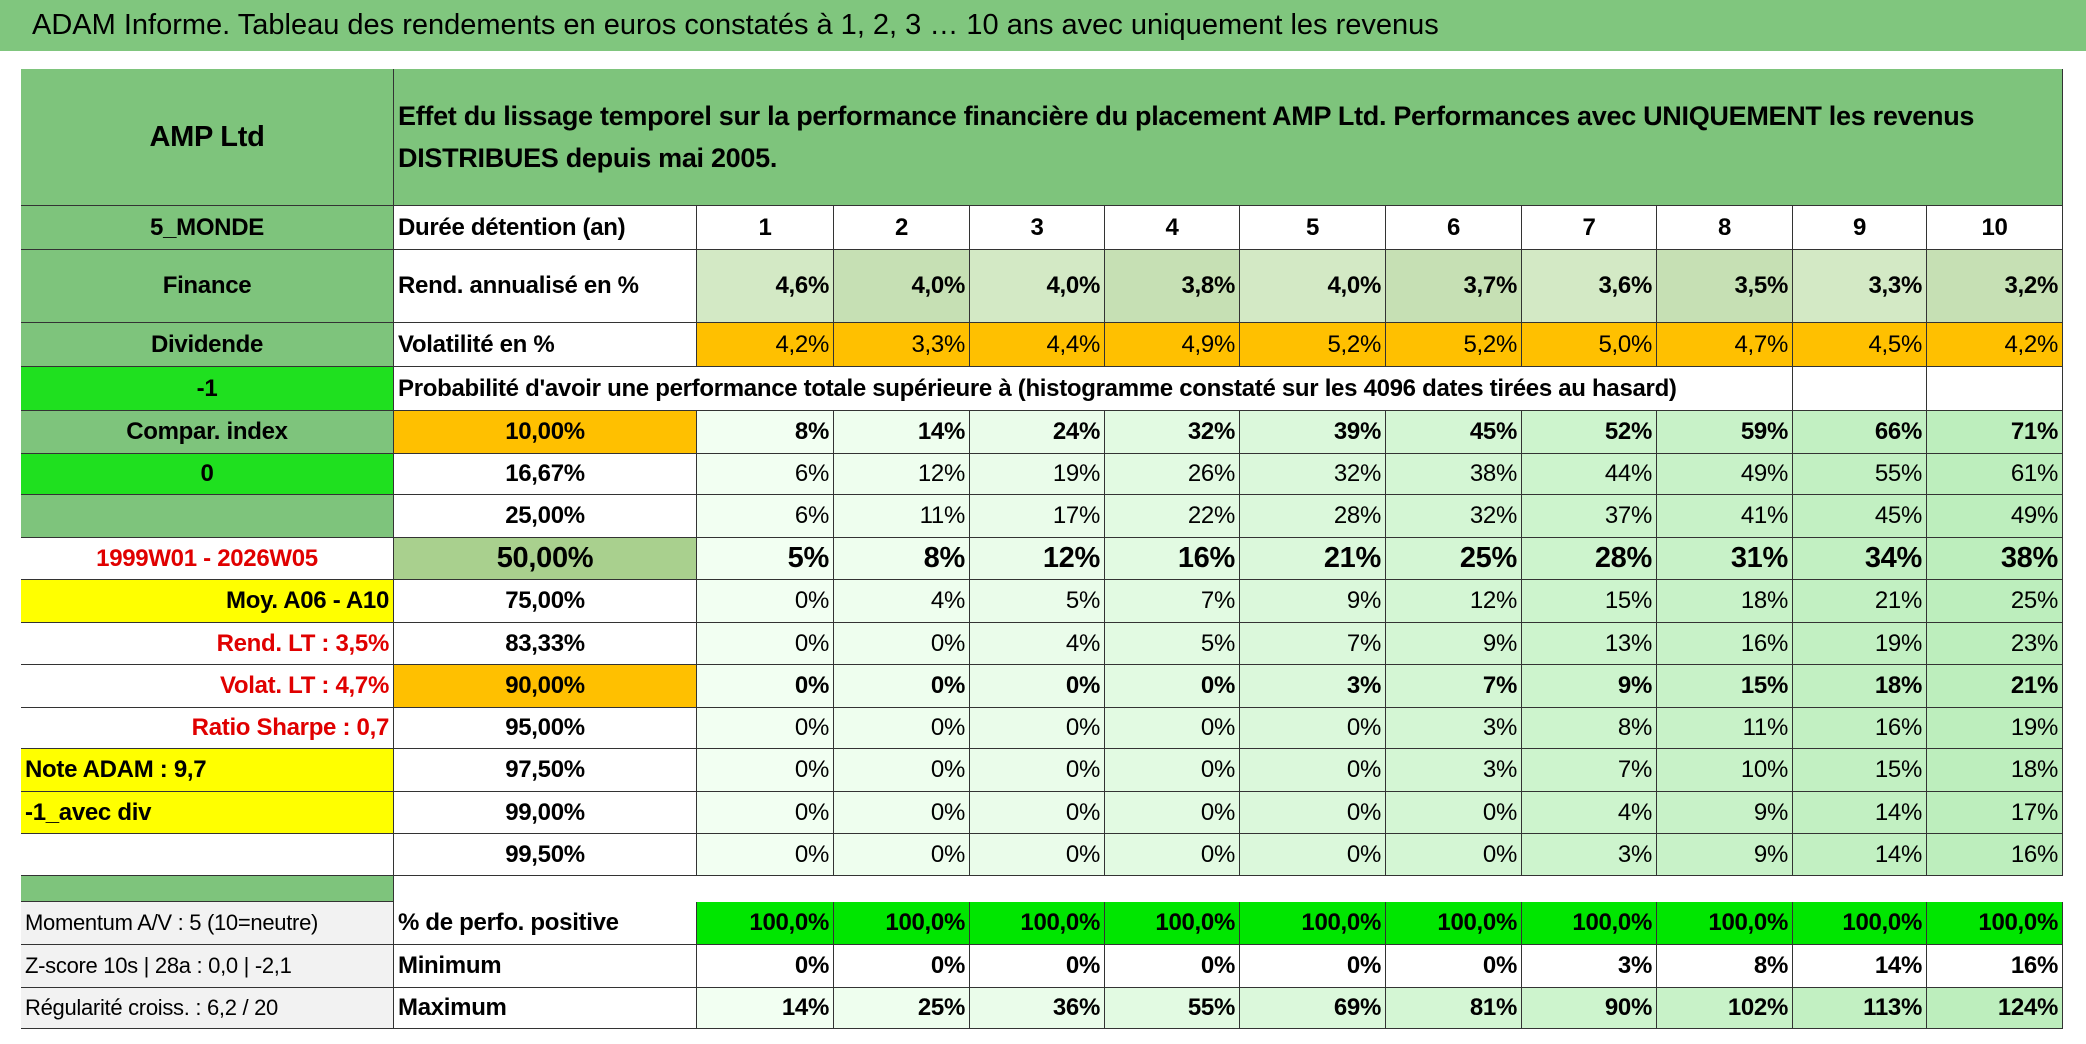  I want to click on value: 4,4%, so click(1037, 345).